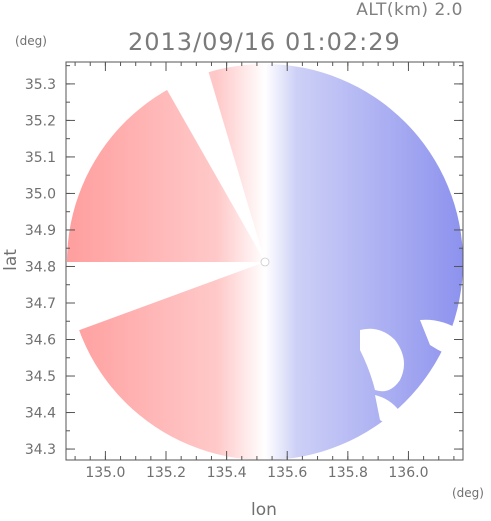 Image resolution: width=491 pixels, height=521 pixels. I want to click on y-tick-label: 35.3, so click(40, 85).